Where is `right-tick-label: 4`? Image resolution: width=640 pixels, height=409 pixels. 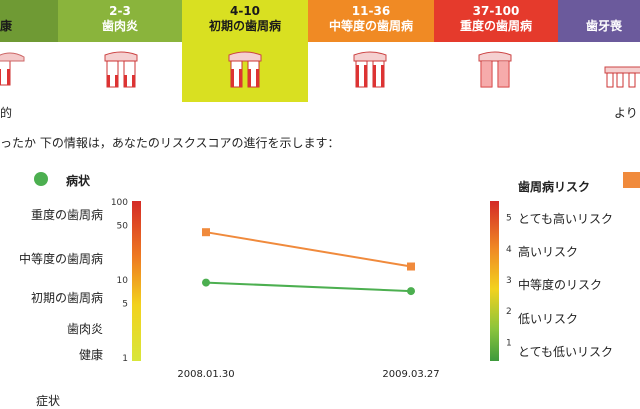
right-tick-label: 4 is located at coordinates (509, 250).